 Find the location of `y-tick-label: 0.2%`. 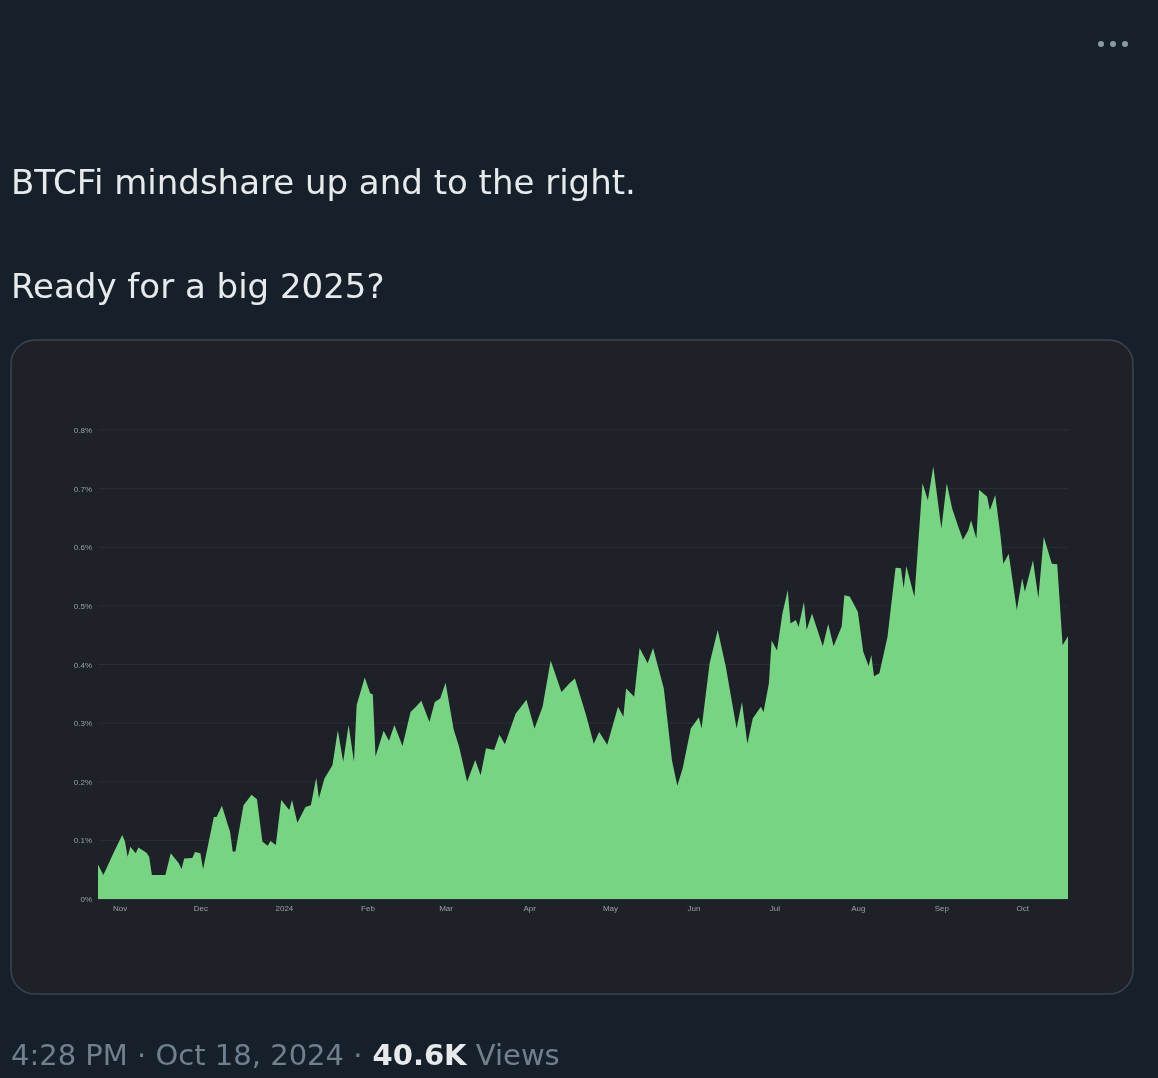

y-tick-label: 0.2% is located at coordinates (82, 782).